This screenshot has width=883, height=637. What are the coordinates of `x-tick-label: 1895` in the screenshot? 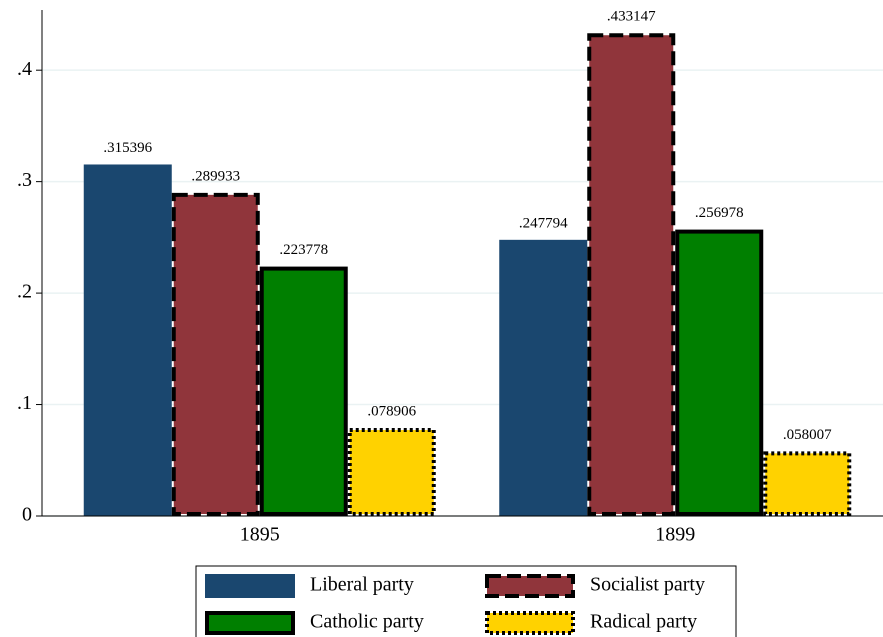 It's located at (260, 535).